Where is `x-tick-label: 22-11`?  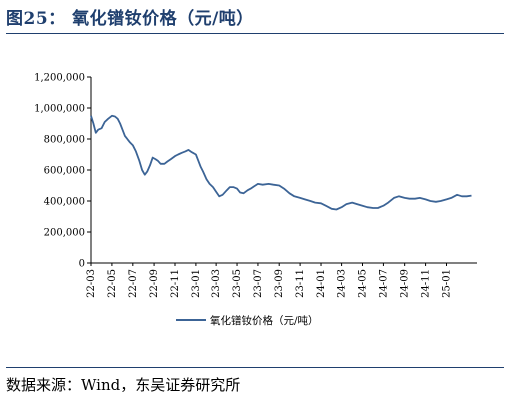 x-tick-label: 22-11 is located at coordinates (175, 283).